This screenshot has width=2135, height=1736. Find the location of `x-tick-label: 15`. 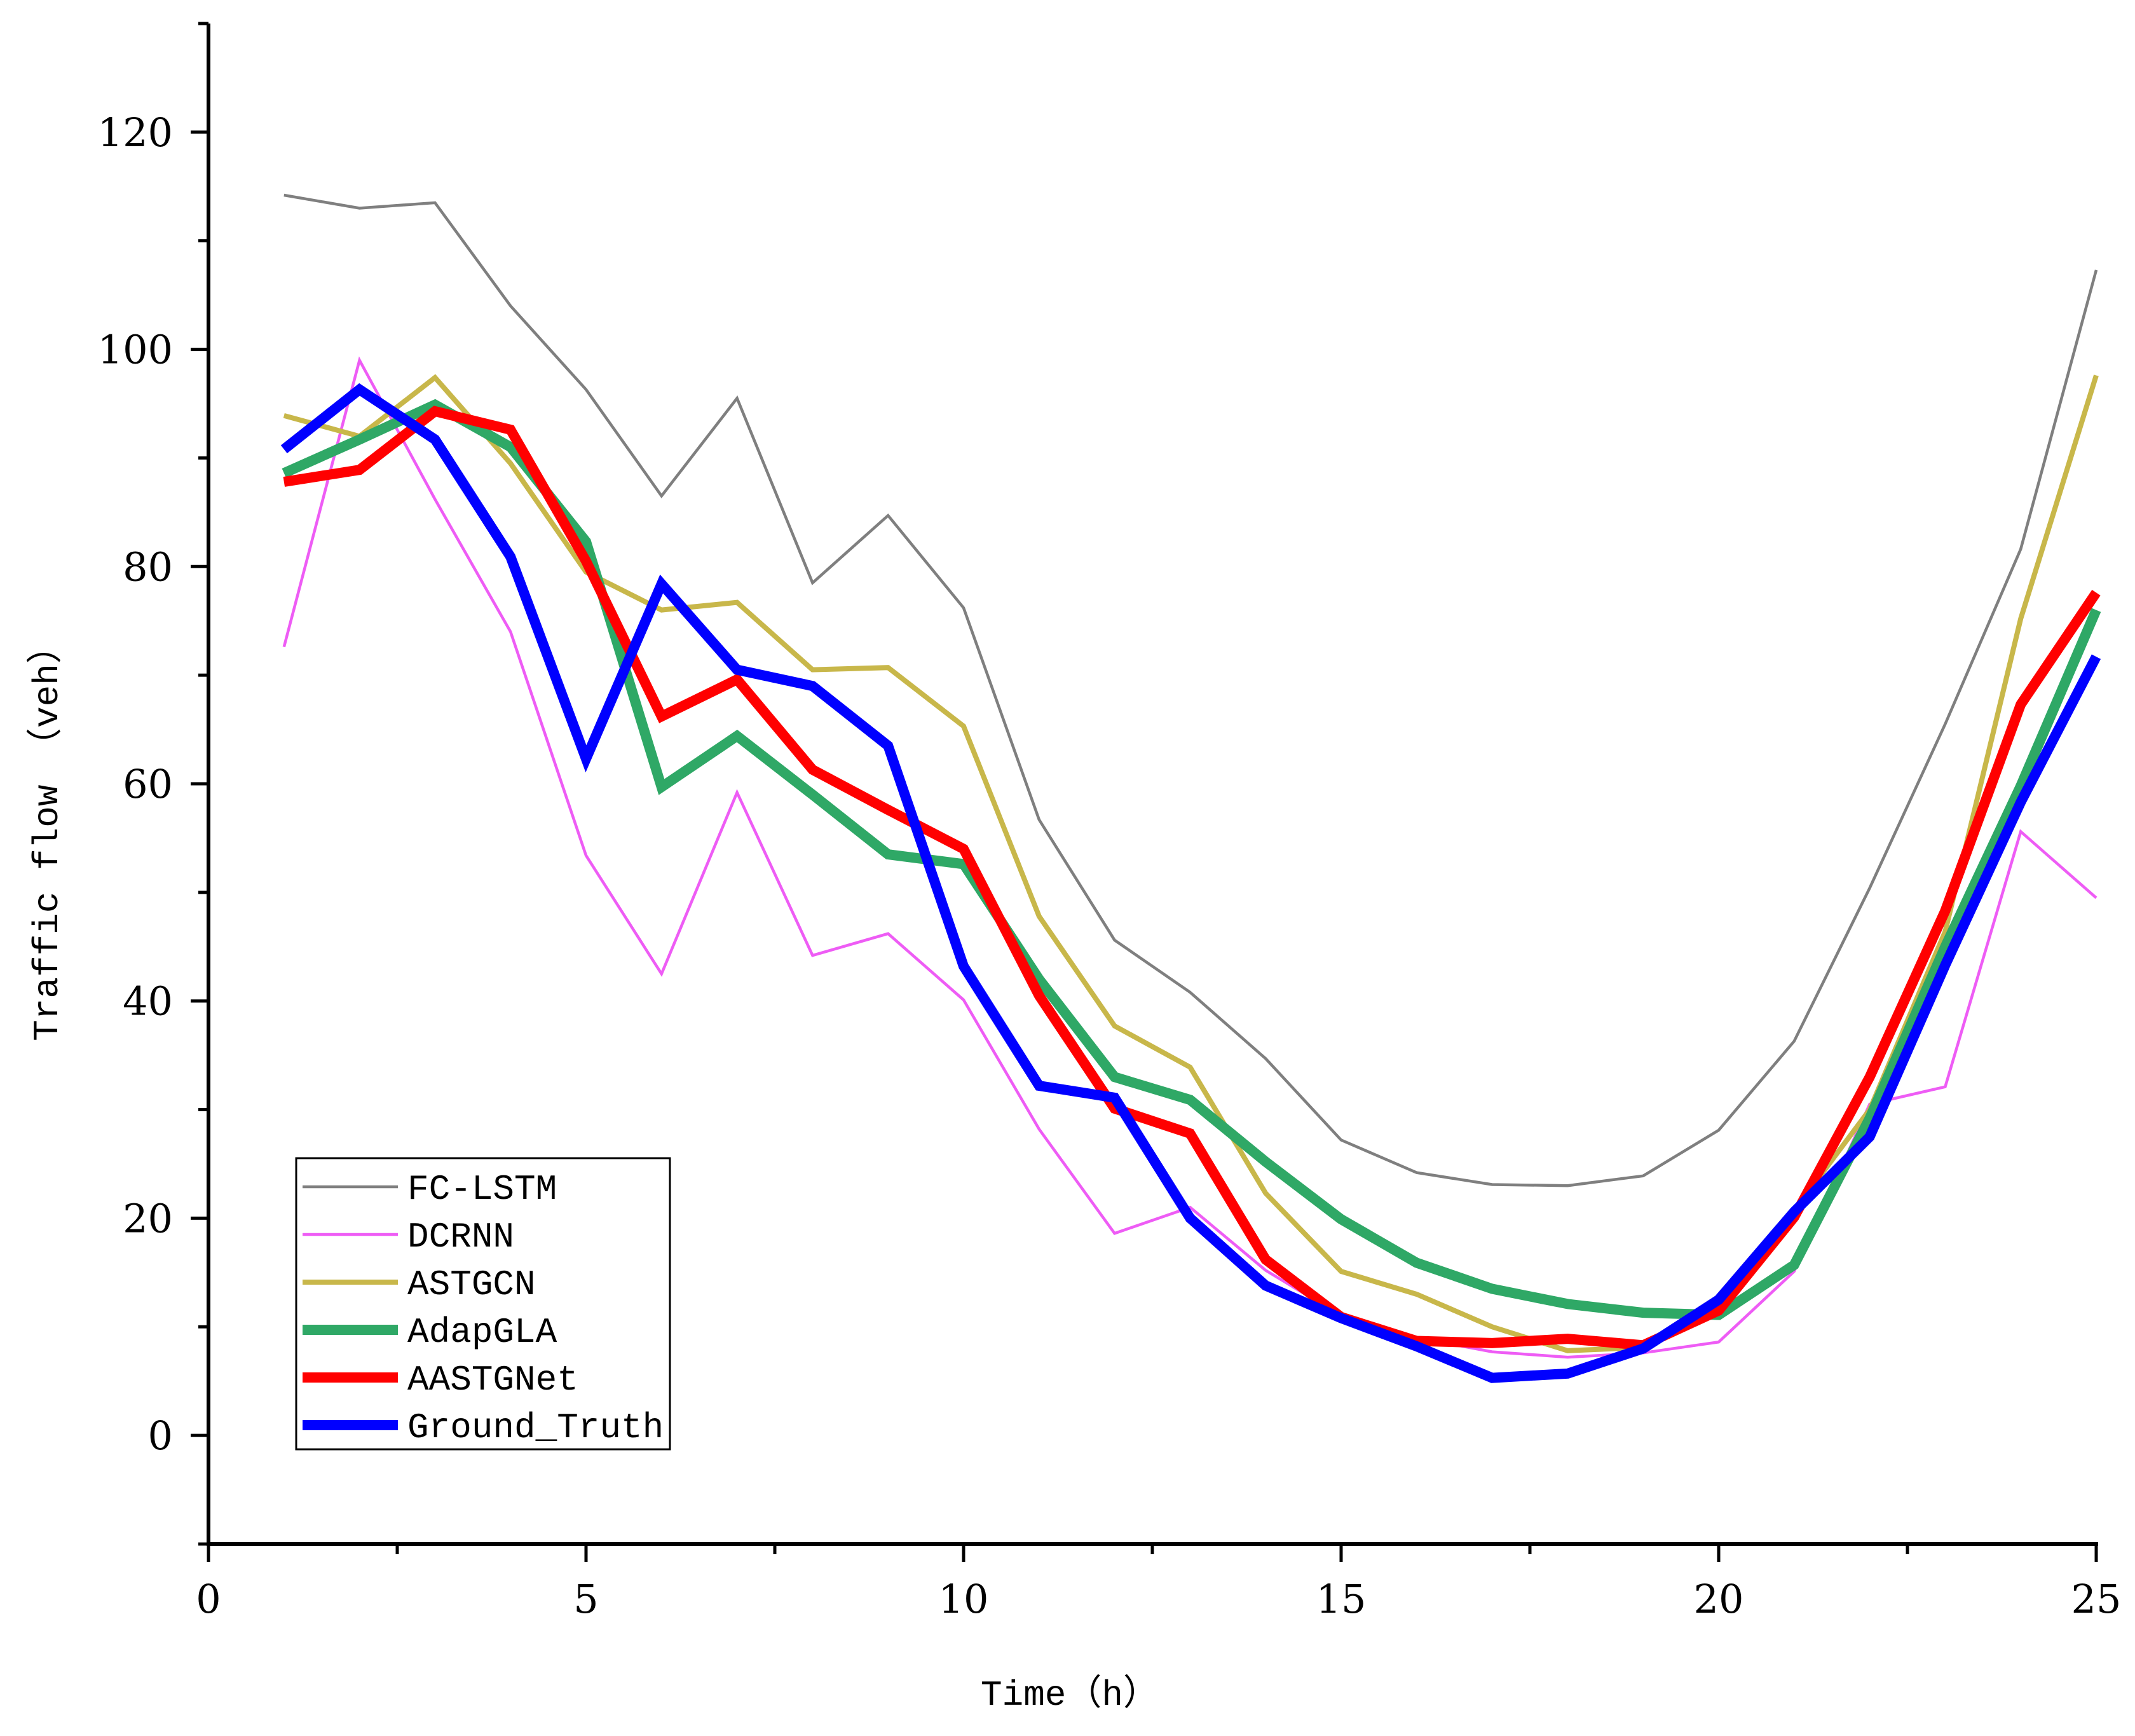

x-tick-label: 15 is located at coordinates (1341, 1599).